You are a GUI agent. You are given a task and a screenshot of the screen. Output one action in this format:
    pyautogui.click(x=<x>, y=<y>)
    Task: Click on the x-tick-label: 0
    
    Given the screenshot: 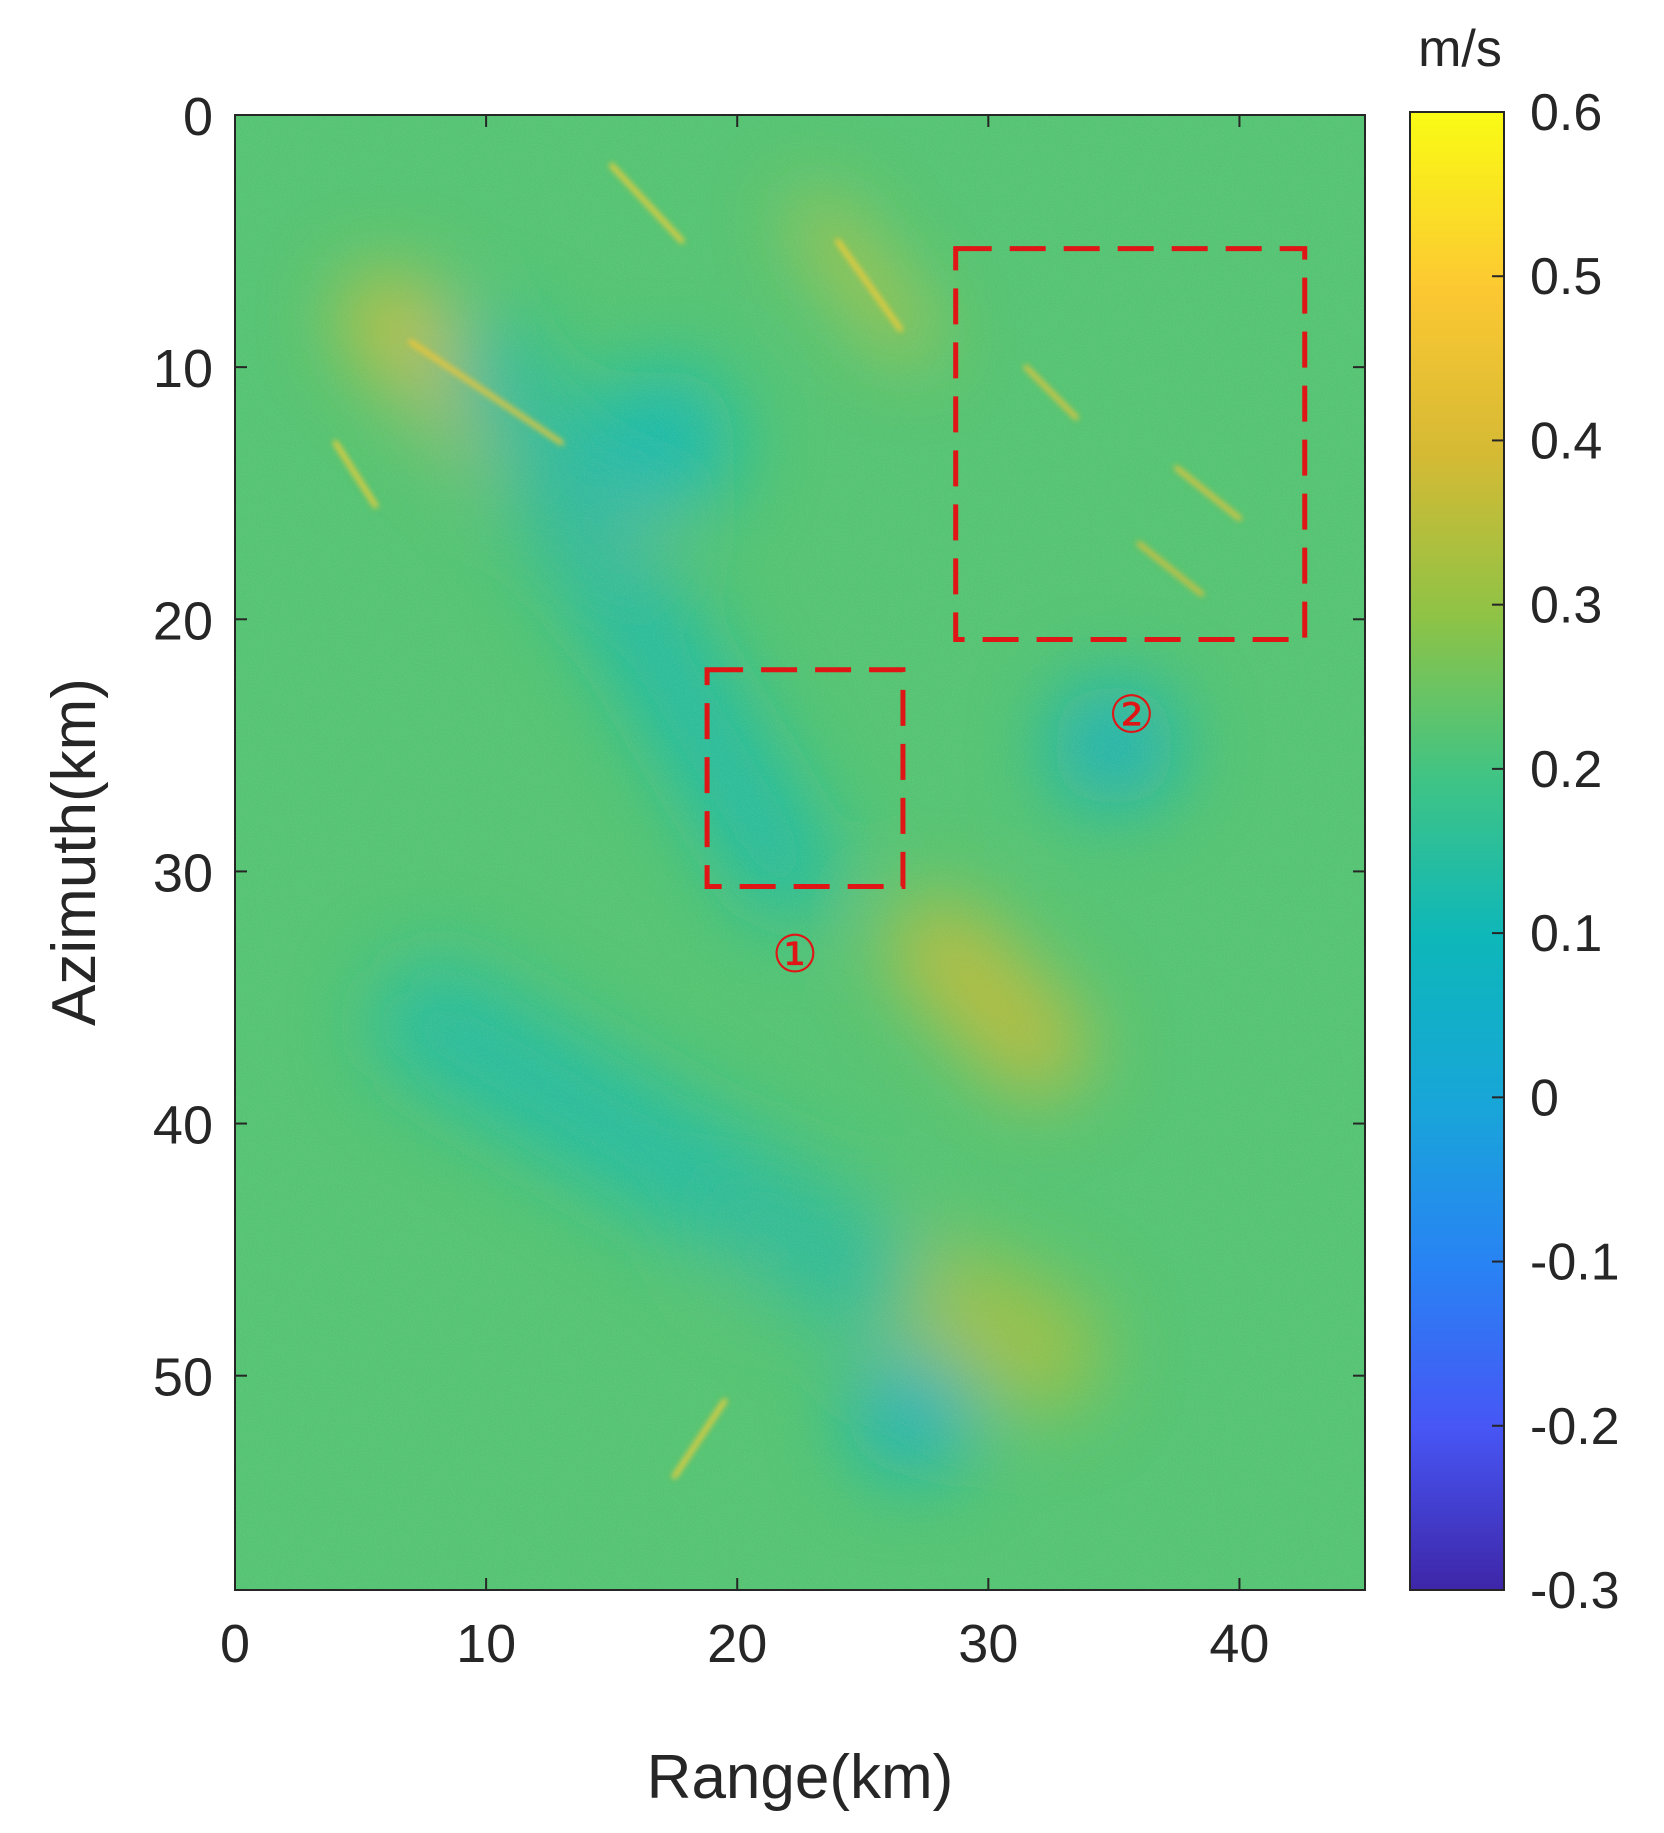 What is the action you would take?
    pyautogui.click(x=235, y=1644)
    